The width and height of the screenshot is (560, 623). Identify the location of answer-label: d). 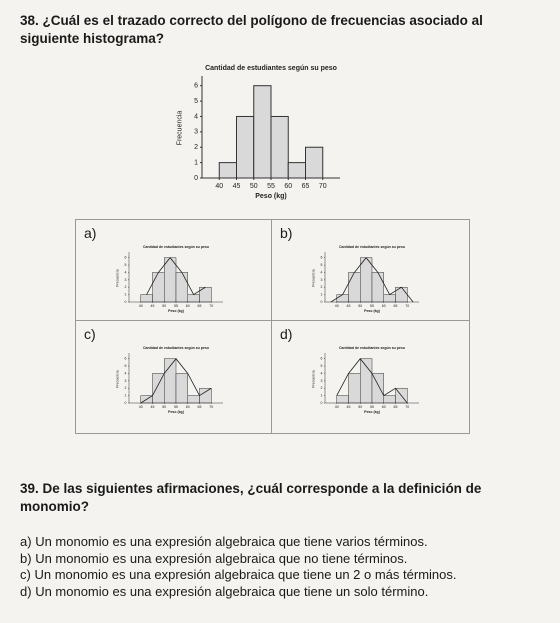
(26, 591).